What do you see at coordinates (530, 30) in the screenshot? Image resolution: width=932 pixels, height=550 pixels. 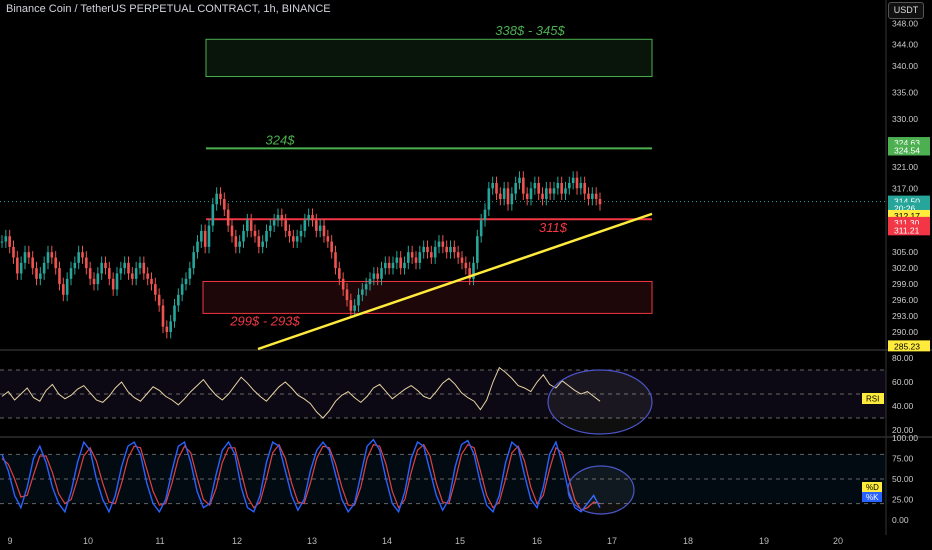 I see `resistance-zone-label: 338$ - 345$` at bounding box center [530, 30].